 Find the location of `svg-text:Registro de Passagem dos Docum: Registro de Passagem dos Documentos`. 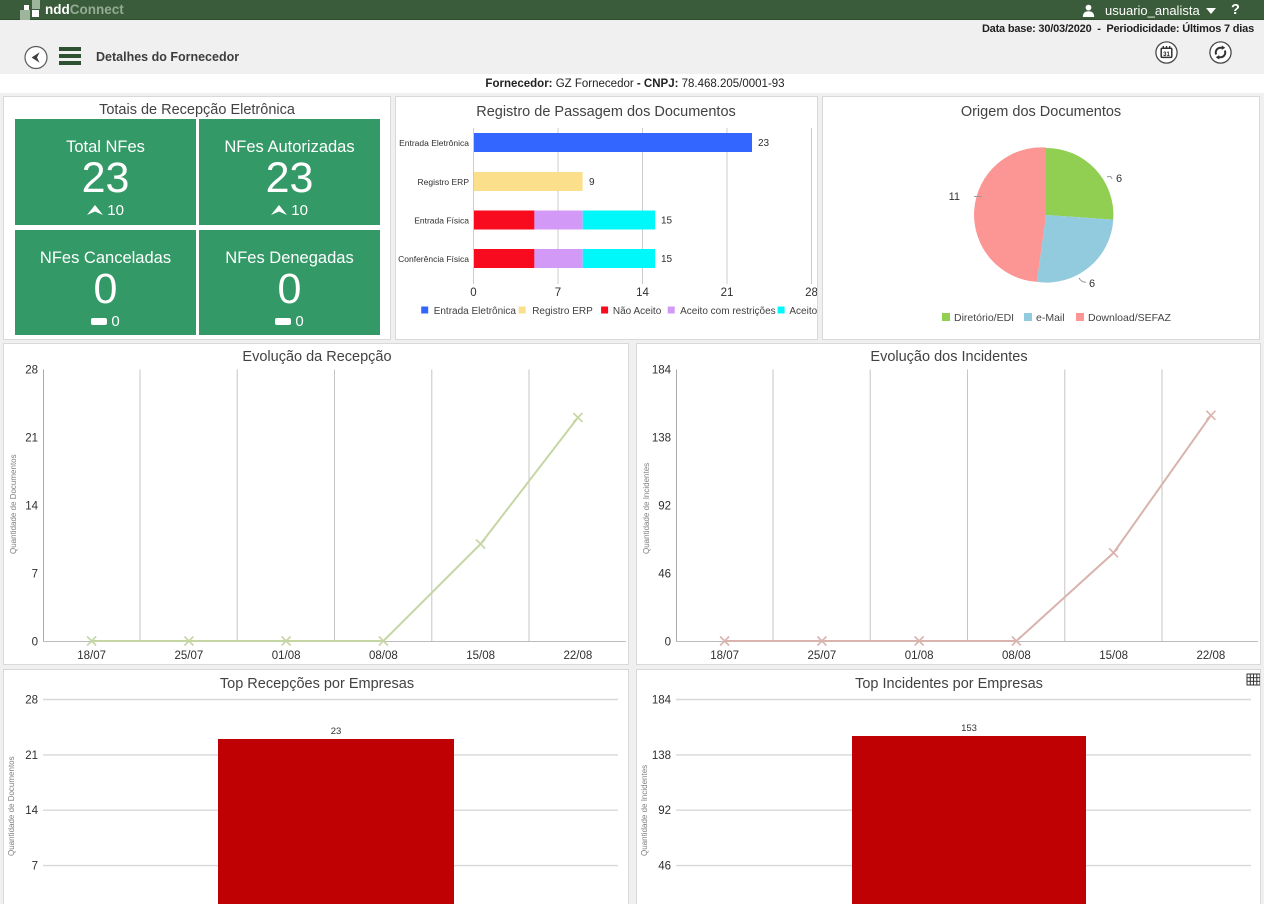

svg-text:Registro de Passagem dos Docum: Registro de Passagem dos Documentos is located at coordinates (606, 112).